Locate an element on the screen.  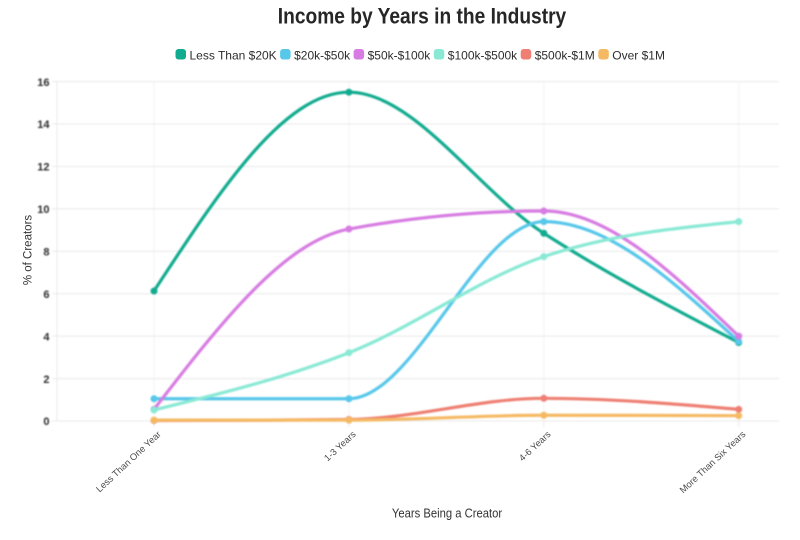
svg-text: 2 is located at coordinates (46, 380).